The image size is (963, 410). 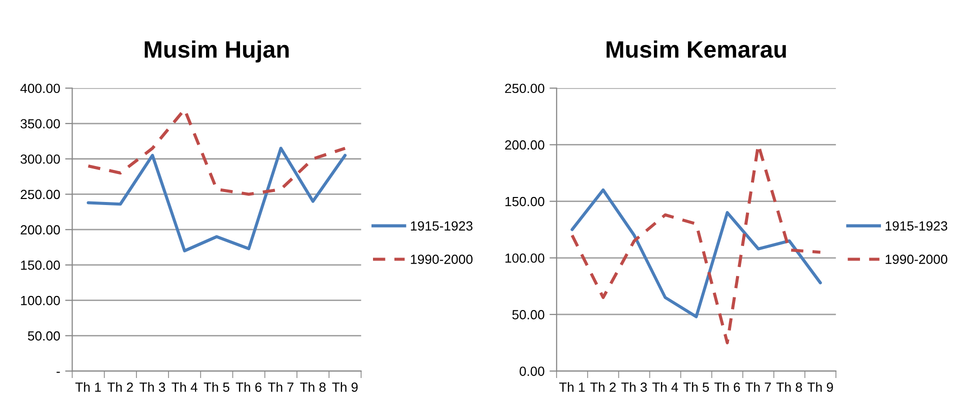 I want to click on y-tick-label: 0.00, so click(x=532, y=371).